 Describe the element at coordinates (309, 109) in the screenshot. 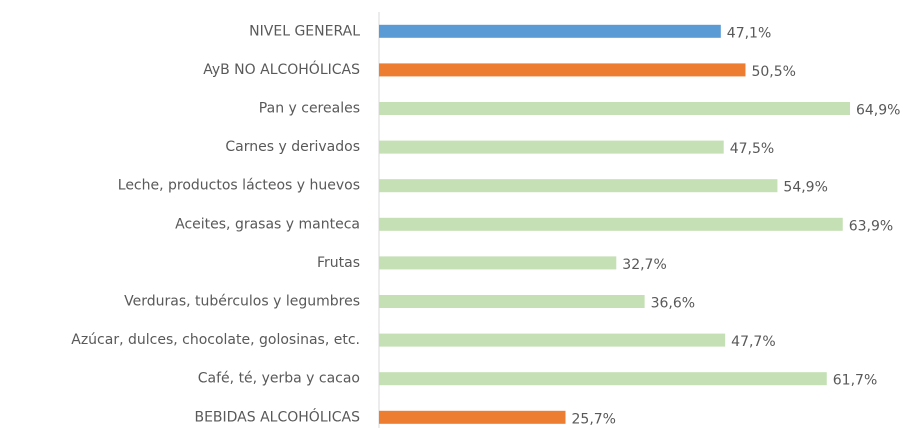

I see `category-label: Pan y cereales` at that location.